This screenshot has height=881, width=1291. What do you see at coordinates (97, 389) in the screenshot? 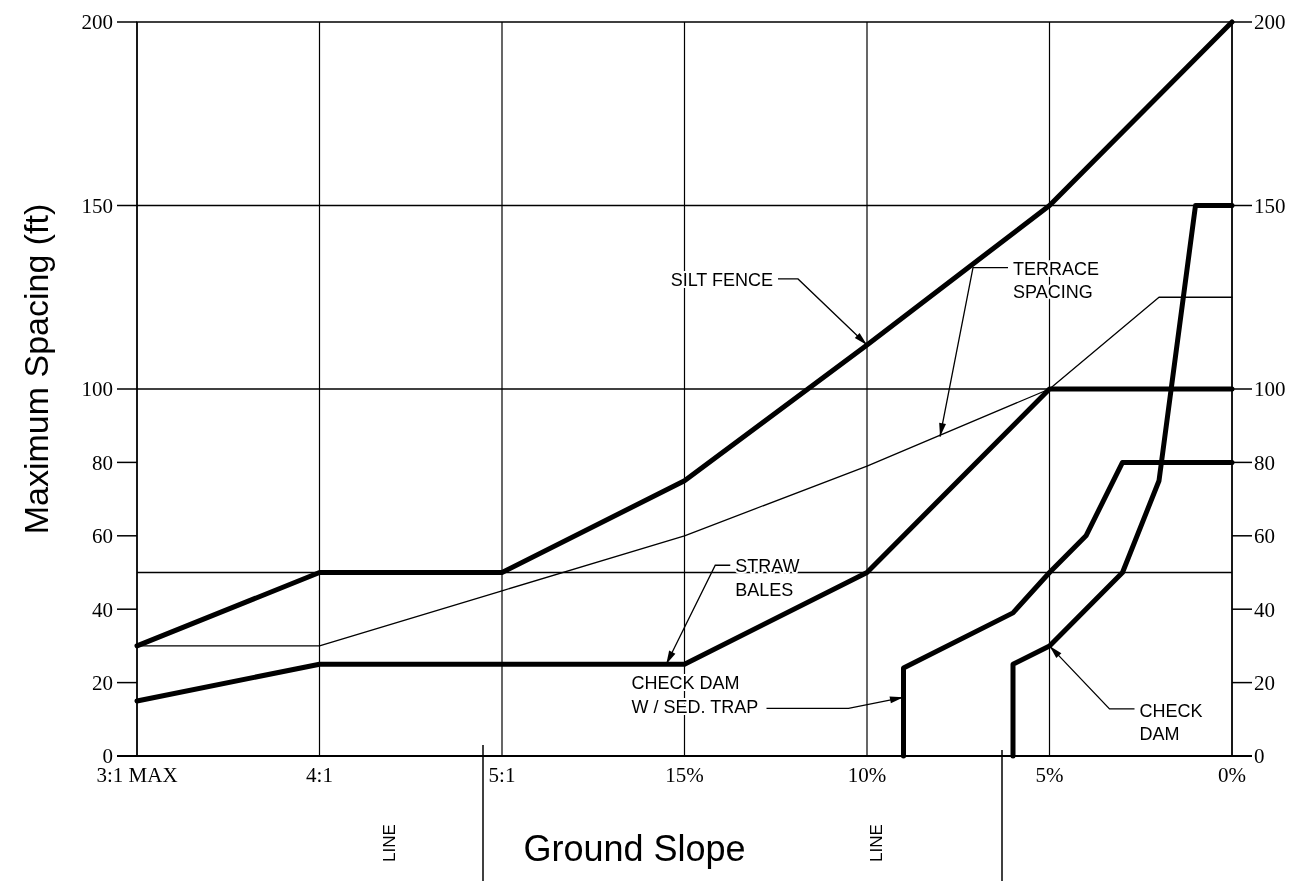
I see `y-tick-label: 100` at bounding box center [97, 389].